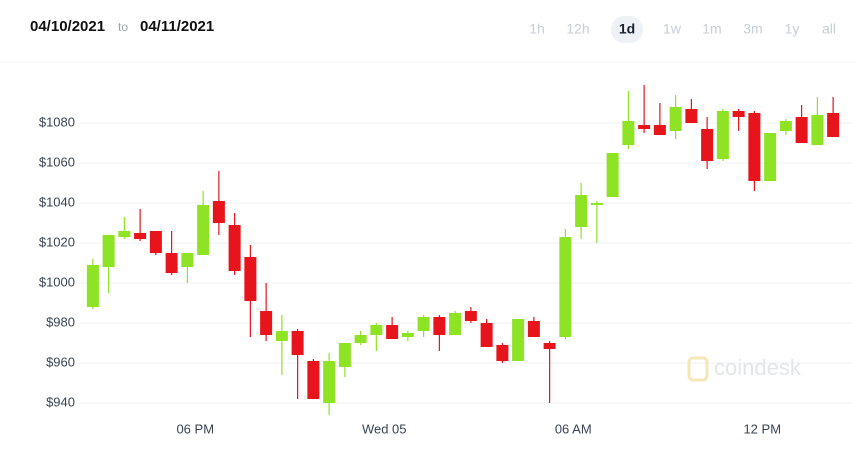 The image size is (856, 453). I want to click on x-tick-label: 06 PM, so click(195, 428).